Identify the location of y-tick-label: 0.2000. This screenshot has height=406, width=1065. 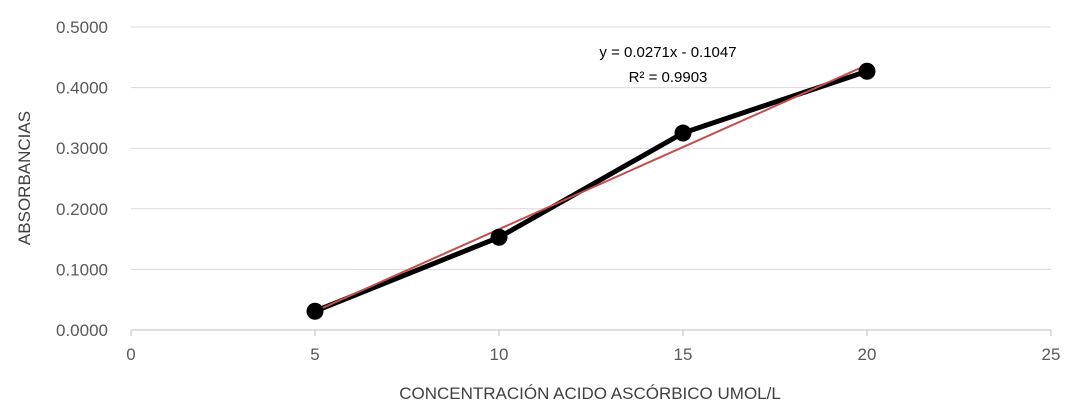
(82, 209).